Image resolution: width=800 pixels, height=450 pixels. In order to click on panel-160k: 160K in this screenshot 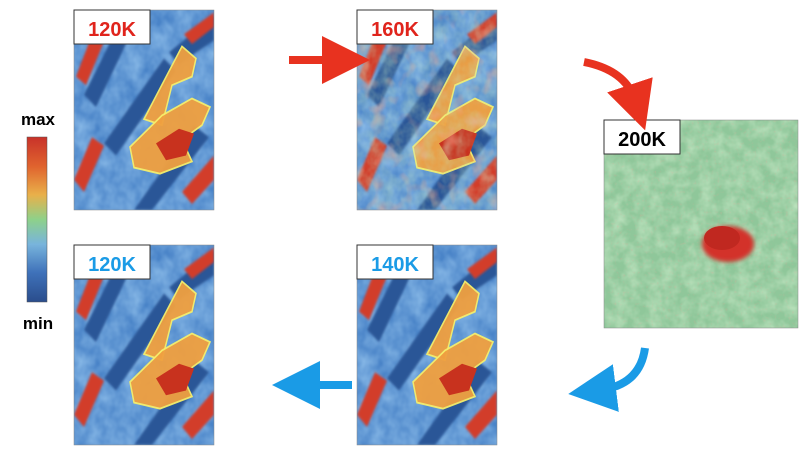, I will do `click(427, 110)`.